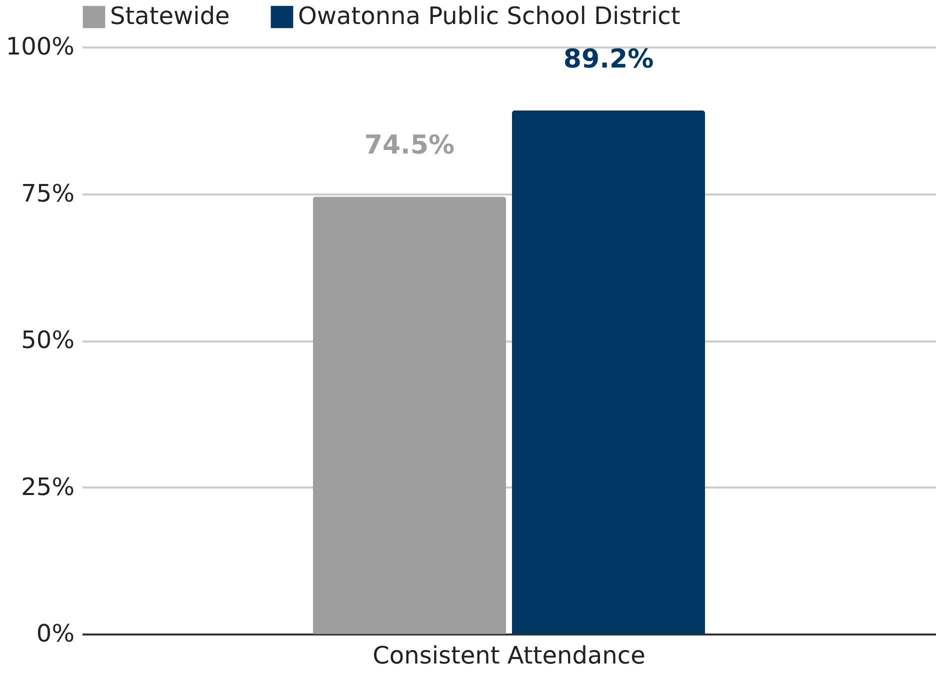 Image resolution: width=936 pixels, height=673 pixels. Describe the element at coordinates (55, 634) in the screenshot. I see `y-tick-label: 0%` at that location.